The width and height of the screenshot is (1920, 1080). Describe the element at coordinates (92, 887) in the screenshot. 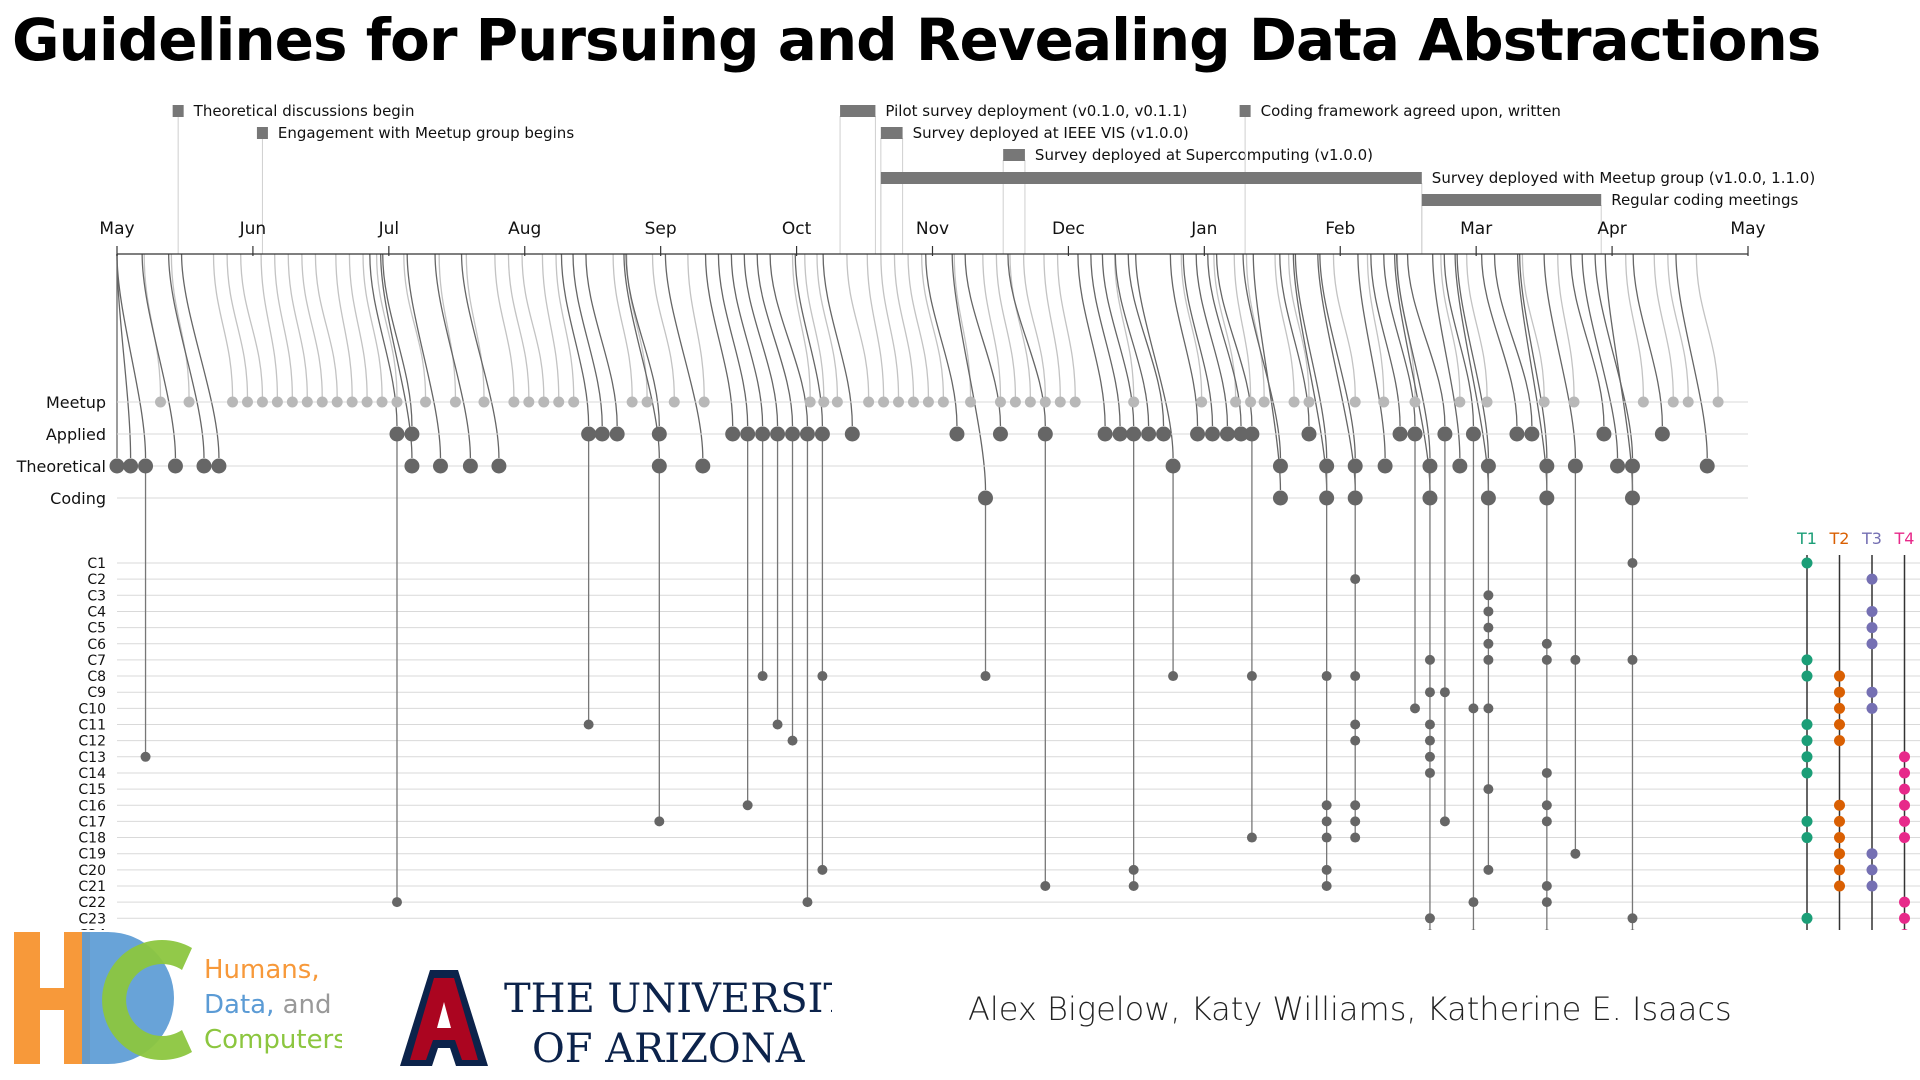

I see `code-label: C21` at that location.